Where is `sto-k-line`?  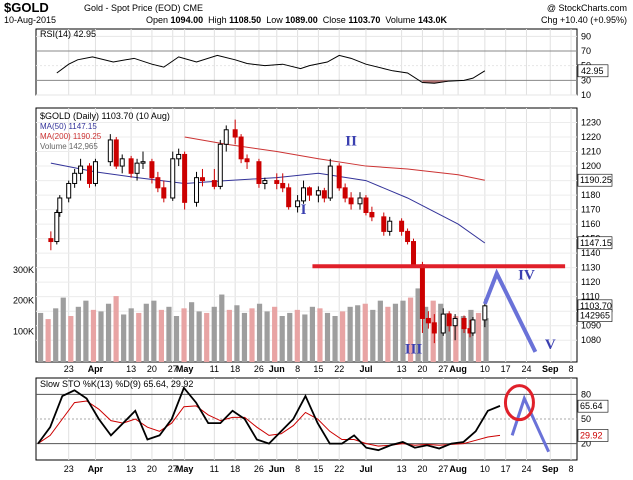 sto-k-line is located at coordinates (269, 419).